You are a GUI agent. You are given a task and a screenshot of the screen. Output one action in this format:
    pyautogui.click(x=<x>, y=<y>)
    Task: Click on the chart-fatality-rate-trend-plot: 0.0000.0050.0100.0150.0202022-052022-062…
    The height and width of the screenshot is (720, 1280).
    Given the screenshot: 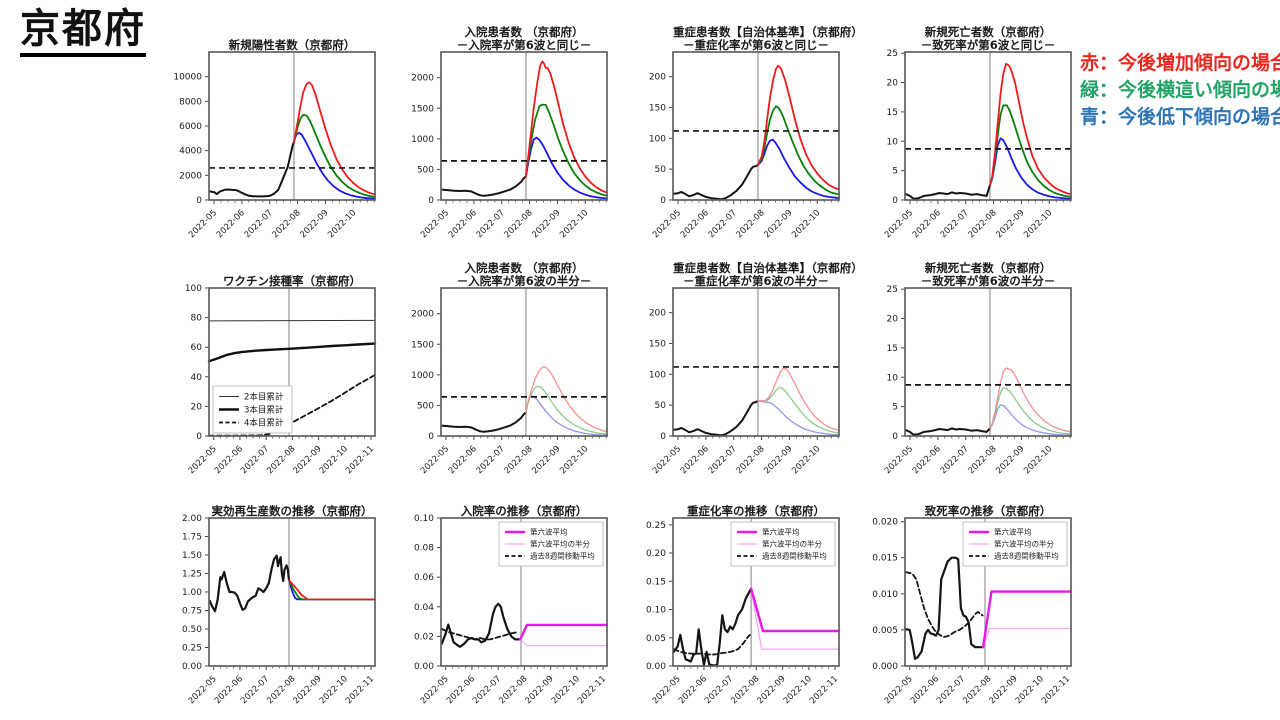 What is the action you would take?
    pyautogui.click(x=972, y=611)
    